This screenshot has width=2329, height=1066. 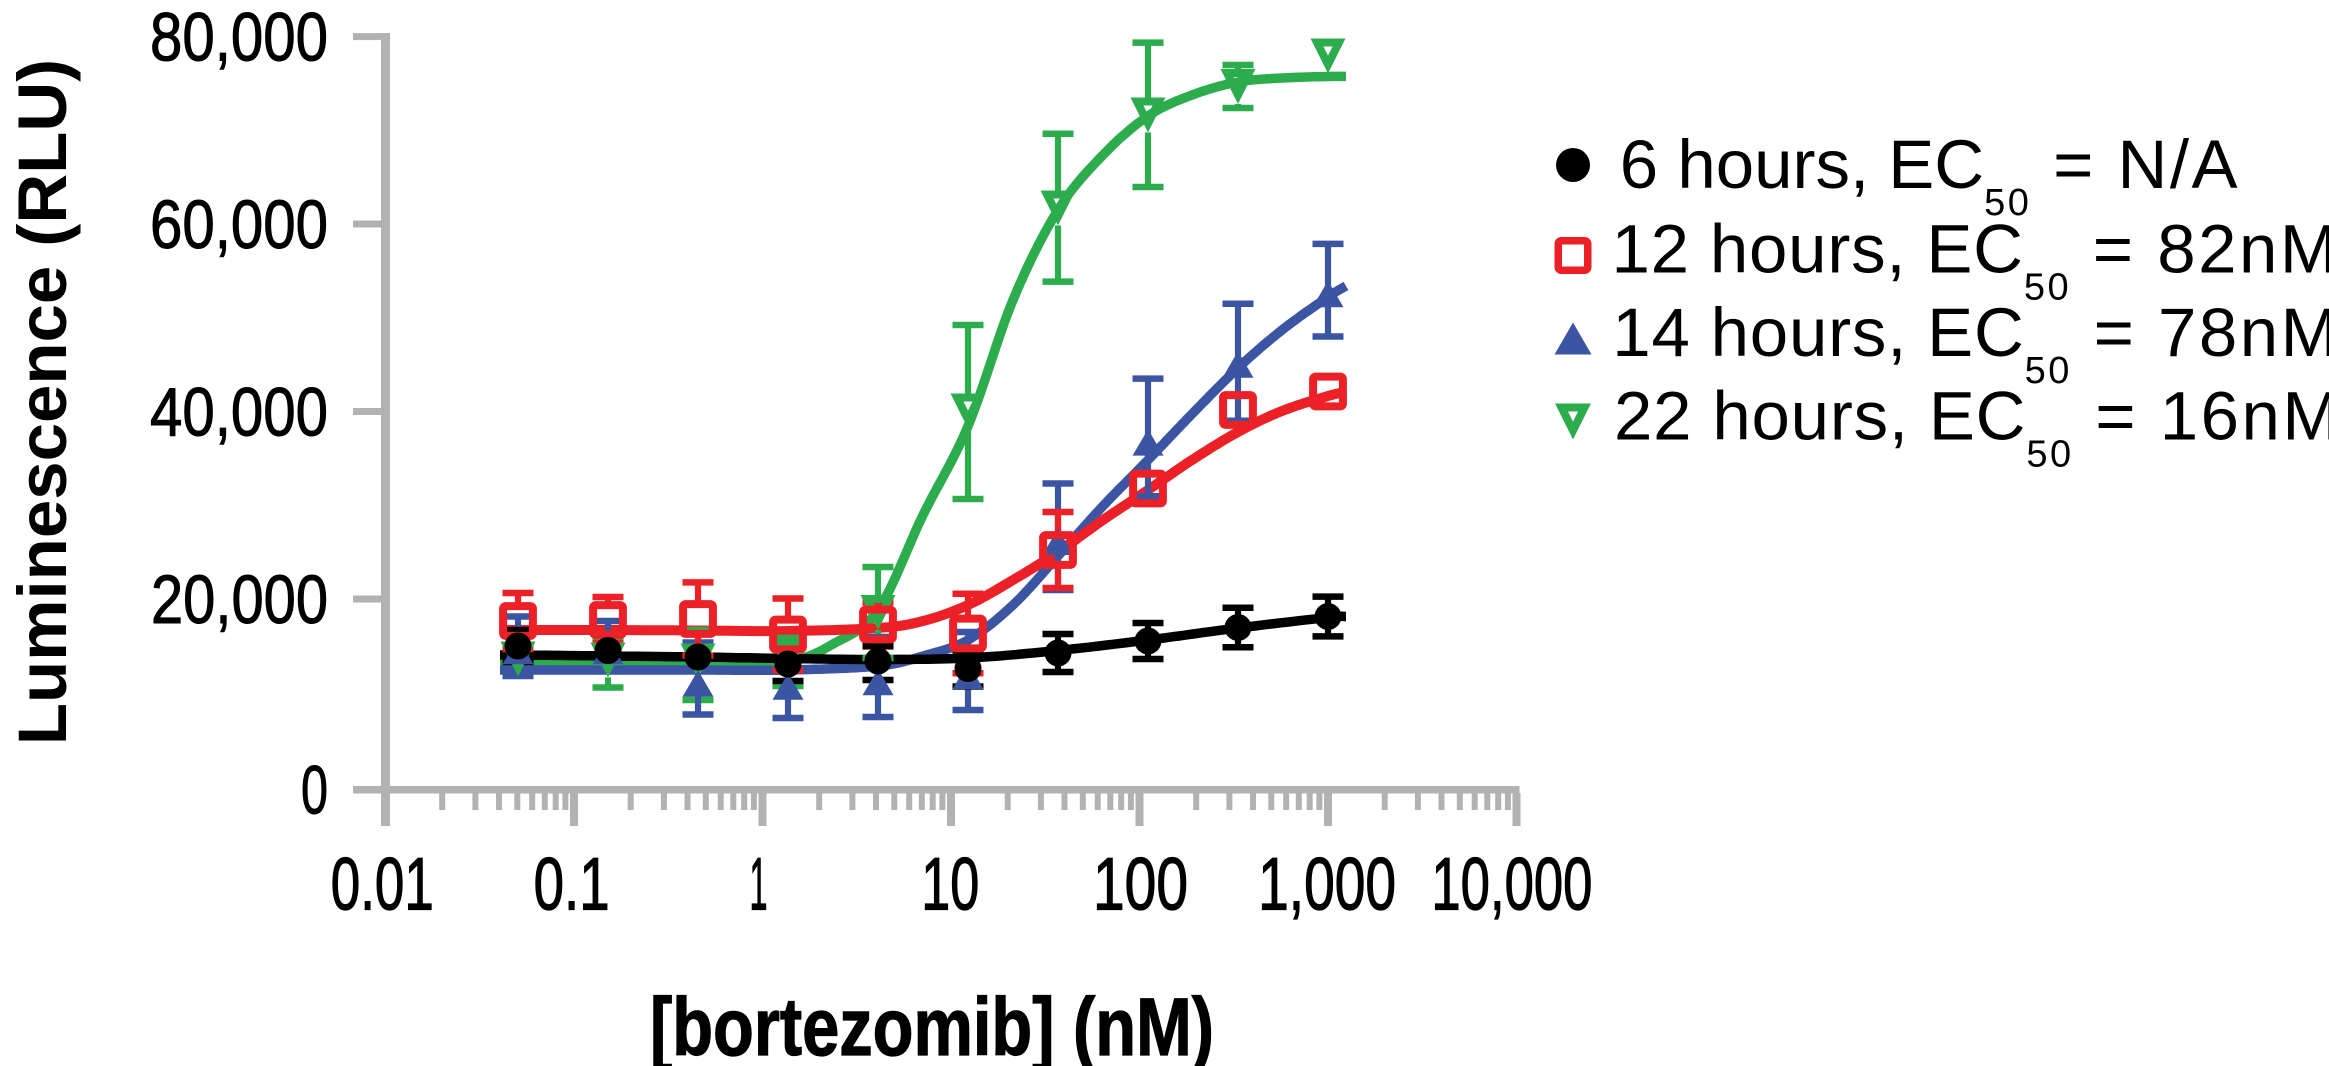 I want to click on svg-text: 0, so click(x=314, y=790).